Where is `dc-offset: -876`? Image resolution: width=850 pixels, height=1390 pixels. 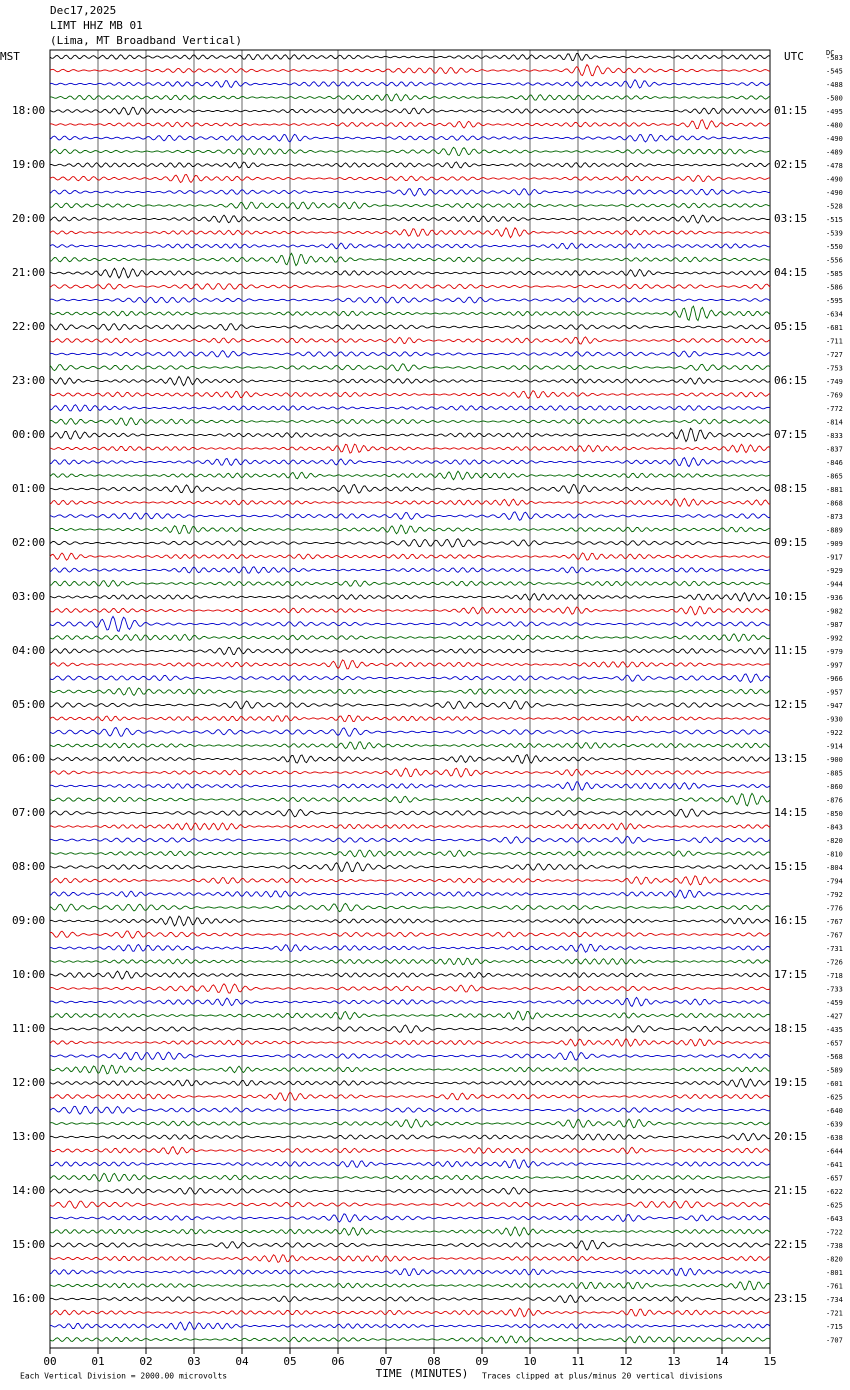
dc-offset: -876 is located at coordinates (834, 801).